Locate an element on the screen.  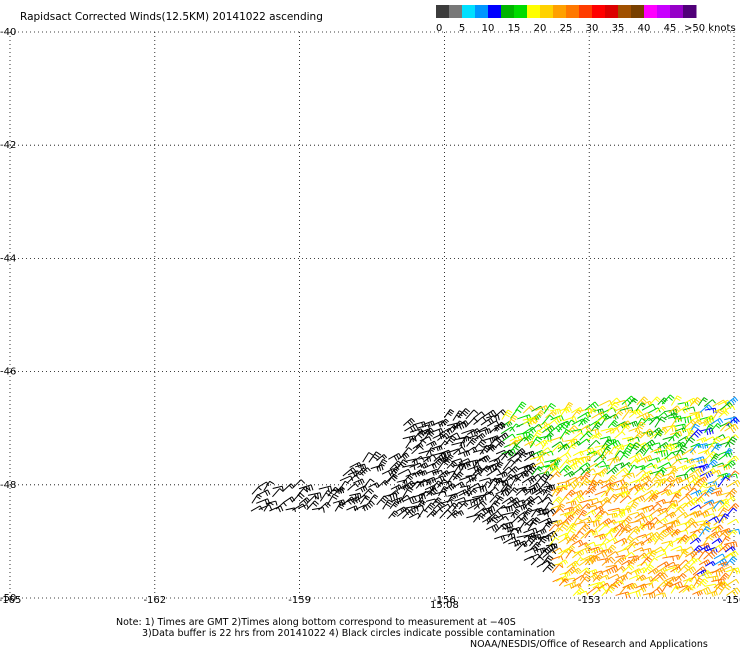
y-tick-label: -42 is located at coordinates (8, 145).